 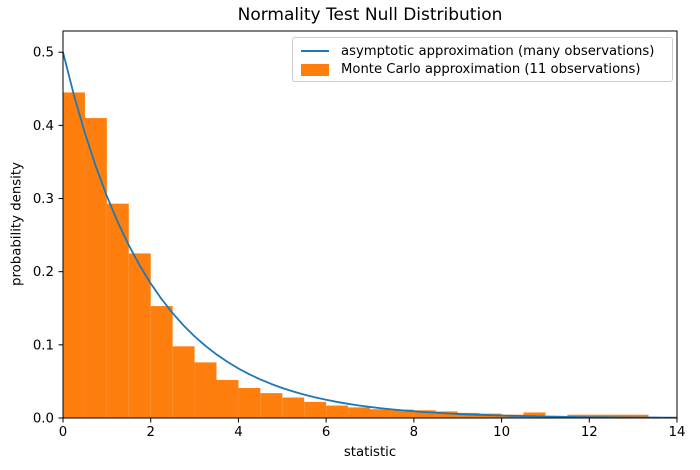 I want to click on x-tick-label: 4, so click(x=238, y=432).